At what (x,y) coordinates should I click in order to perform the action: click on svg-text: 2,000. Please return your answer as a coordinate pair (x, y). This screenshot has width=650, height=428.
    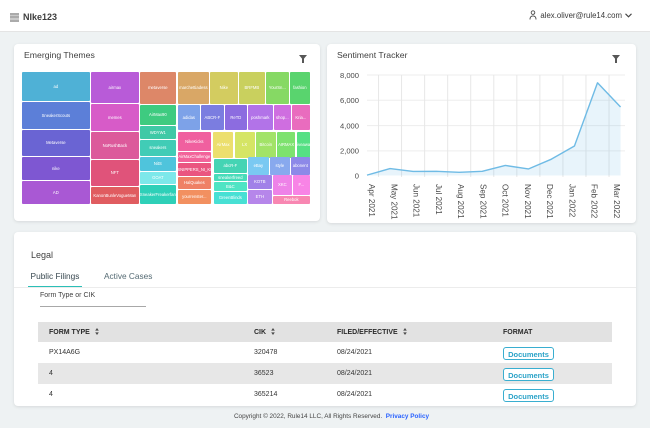
    Looking at the image, I should click on (349, 151).